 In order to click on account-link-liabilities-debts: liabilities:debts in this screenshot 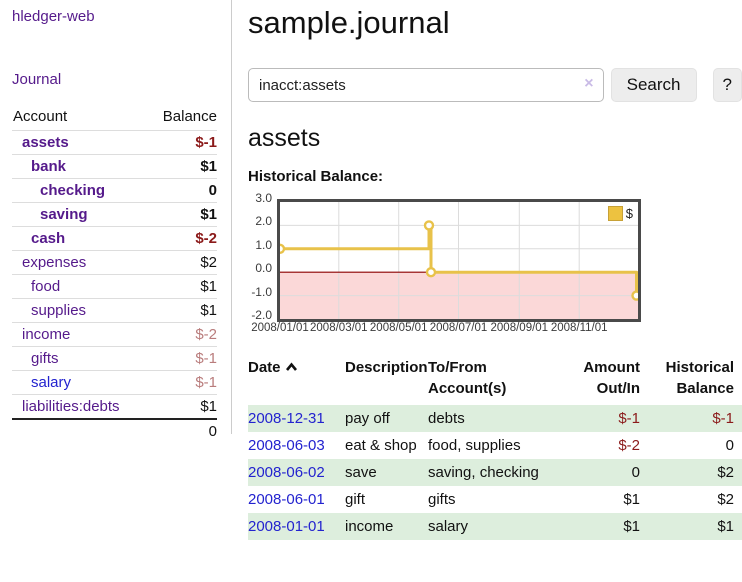, I will do `click(71, 406)`.